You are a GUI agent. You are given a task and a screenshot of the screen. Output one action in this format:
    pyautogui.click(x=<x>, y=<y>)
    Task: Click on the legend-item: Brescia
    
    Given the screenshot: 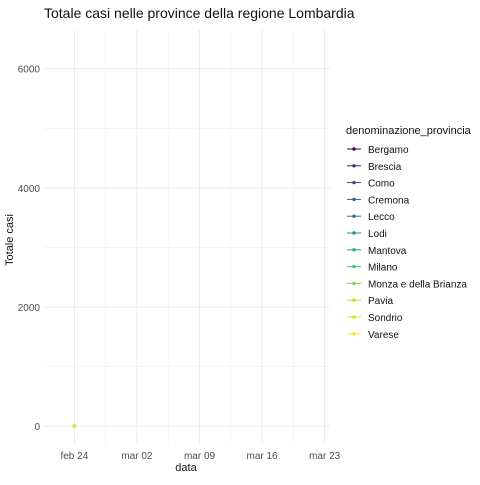 What is the action you would take?
    pyautogui.click(x=374, y=167)
    